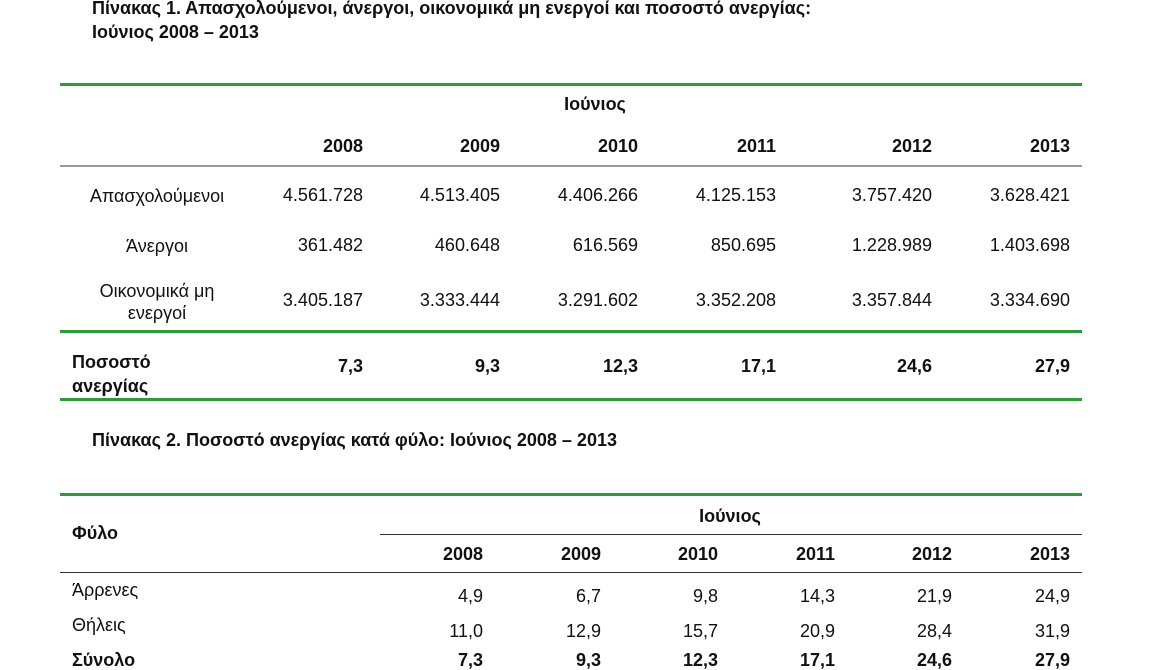 This screenshot has width=1160, height=670. What do you see at coordinates (157, 246) in the screenshot?
I see `row-label: Άνεργοι` at bounding box center [157, 246].